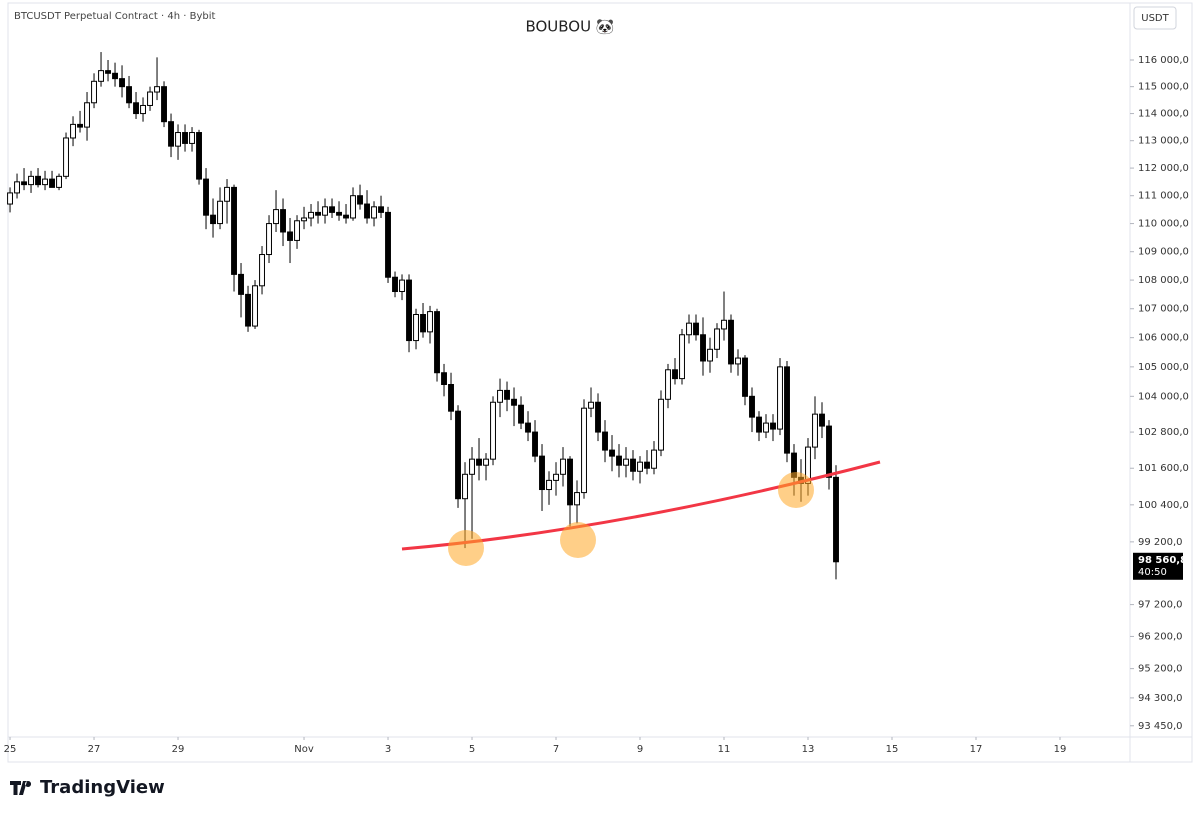 This screenshot has width=1200, height=814. Describe the element at coordinates (1163, 432) in the screenshot. I see `y-tick-label: 102 800,0` at that location.